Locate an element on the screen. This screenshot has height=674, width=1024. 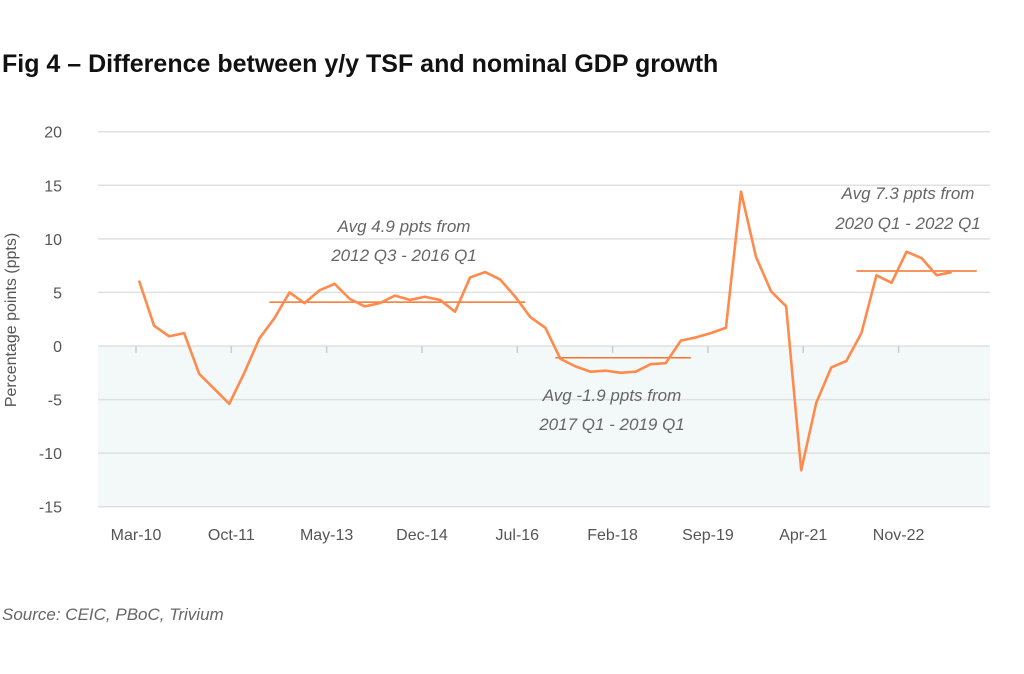
y-tick-label: -10 is located at coordinates (50, 454).